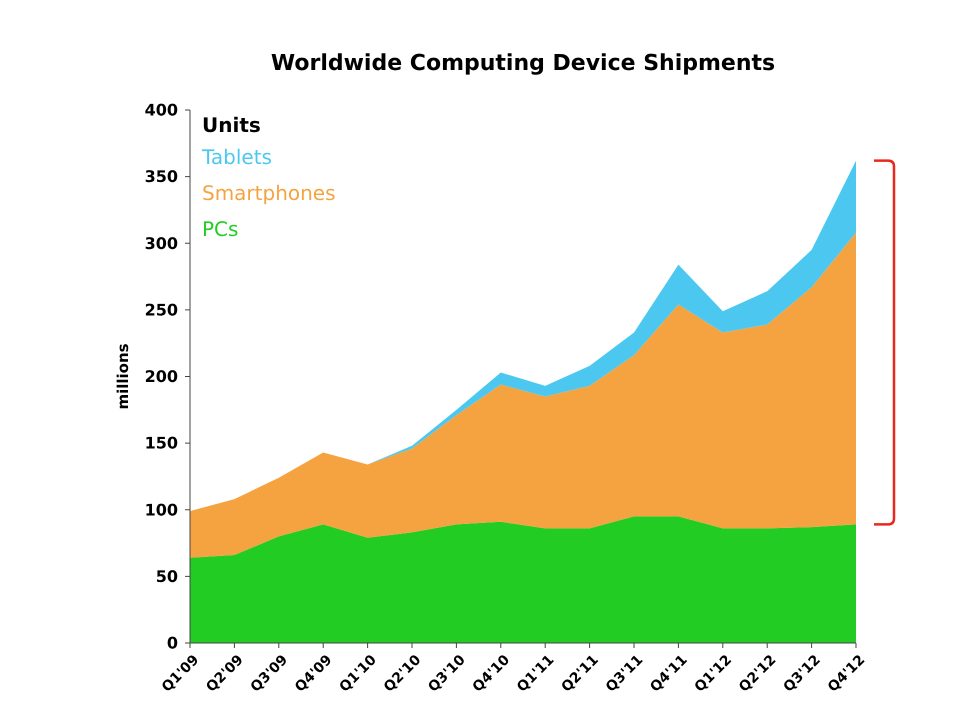  Describe the element at coordinates (161, 243) in the screenshot. I see `y-tick-label: 300` at that location.